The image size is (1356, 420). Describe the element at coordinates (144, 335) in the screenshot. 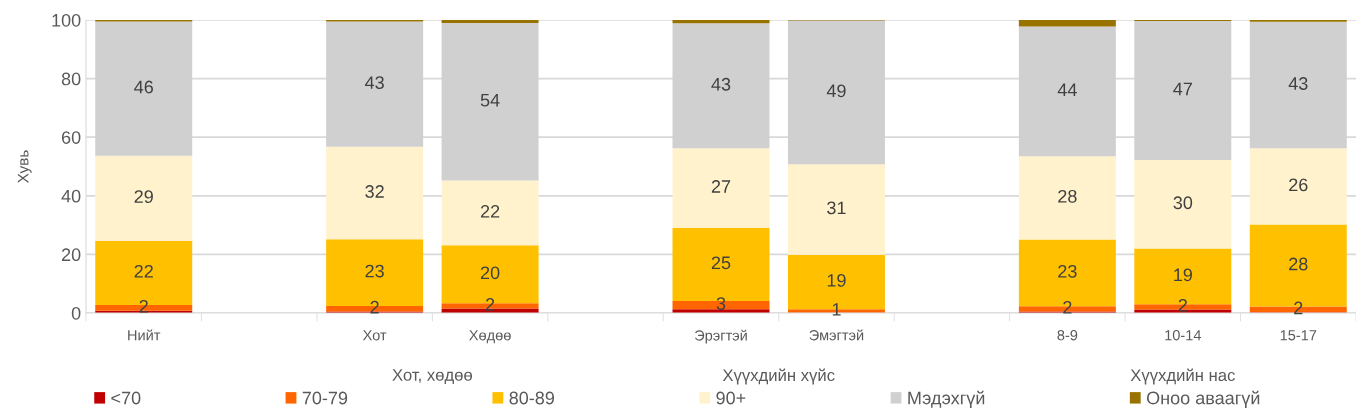

I see `x-tick-label: Нийт` at that location.